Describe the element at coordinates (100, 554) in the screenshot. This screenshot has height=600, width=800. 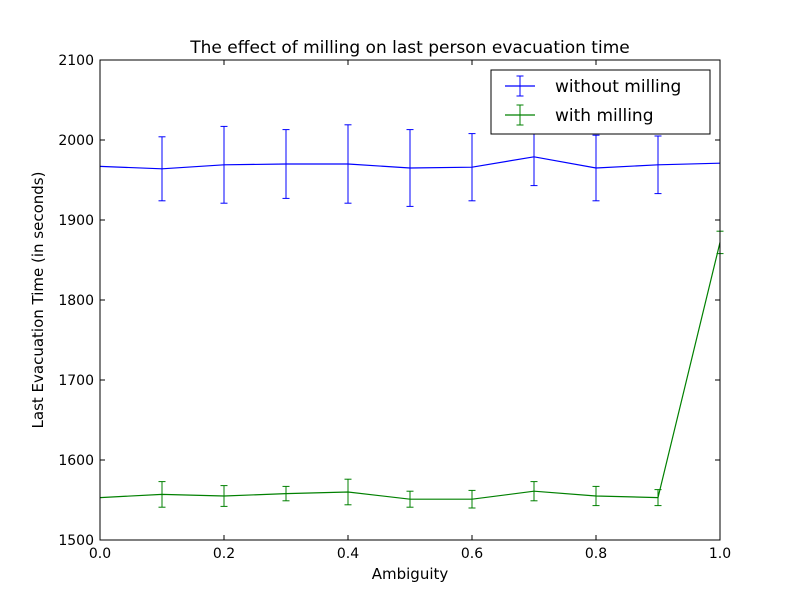
I see `x-tick-label: 0.0` at that location.